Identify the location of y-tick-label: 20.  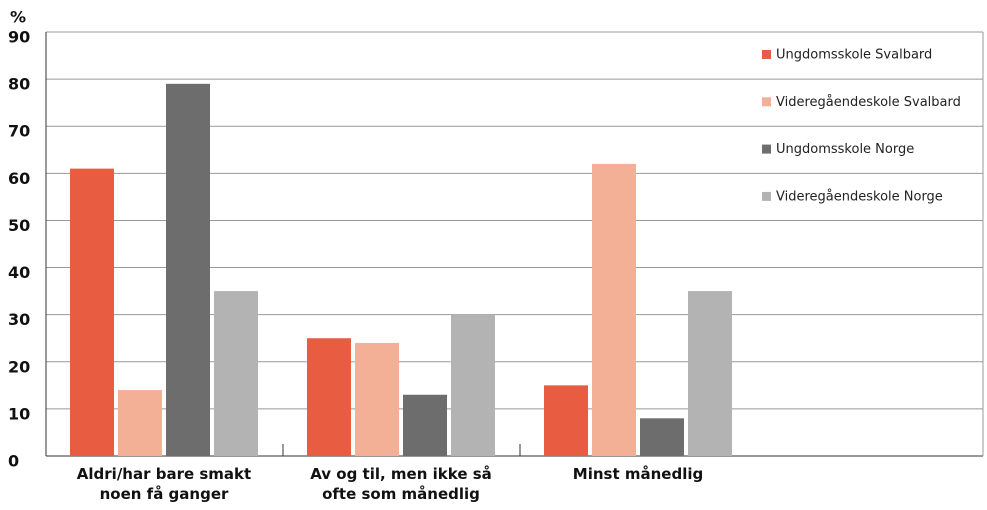
(19, 366).